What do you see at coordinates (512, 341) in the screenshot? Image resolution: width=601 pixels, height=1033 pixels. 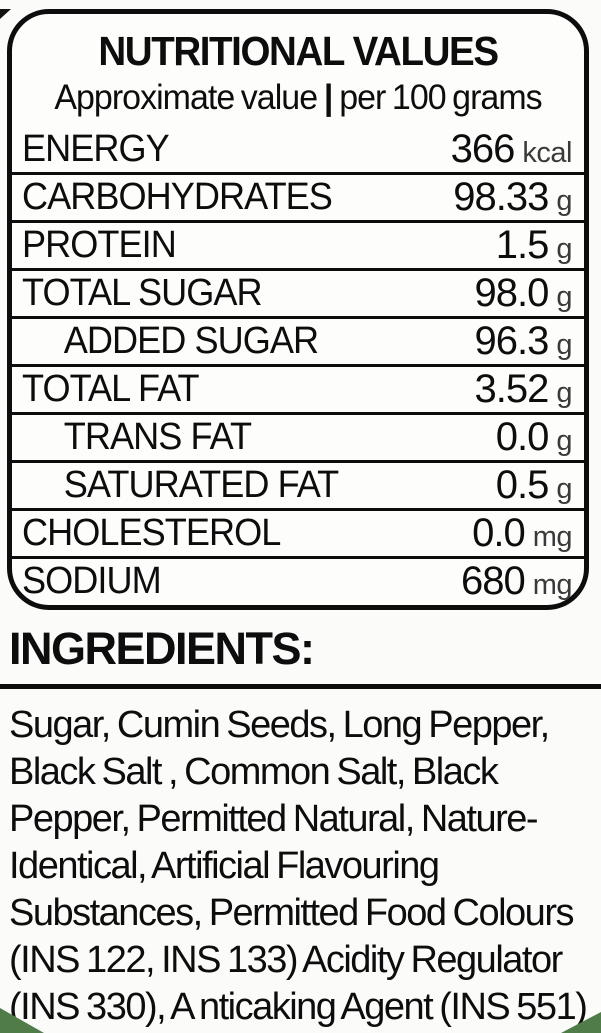 I see `value-number: 96.3` at bounding box center [512, 341].